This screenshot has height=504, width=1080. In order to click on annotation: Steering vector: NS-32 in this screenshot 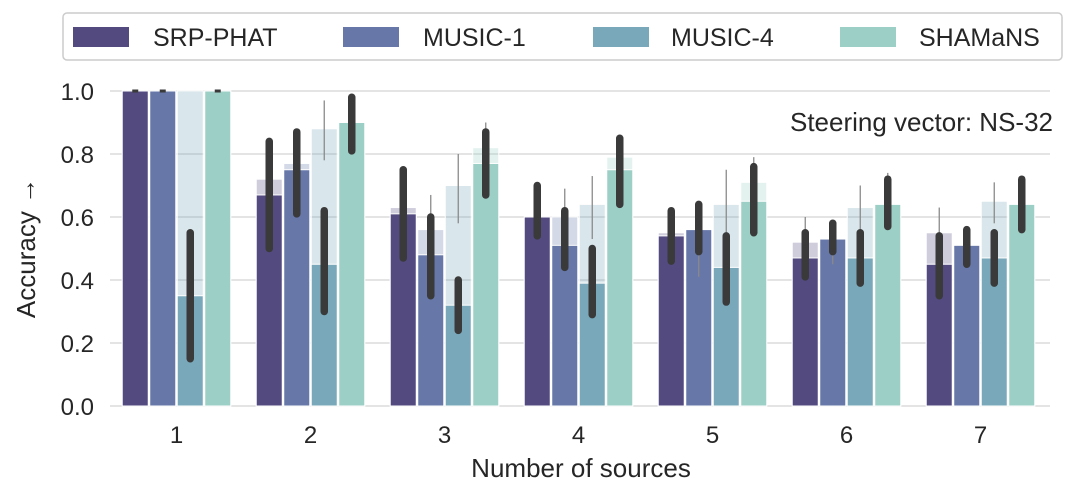, I will do `click(921, 122)`.